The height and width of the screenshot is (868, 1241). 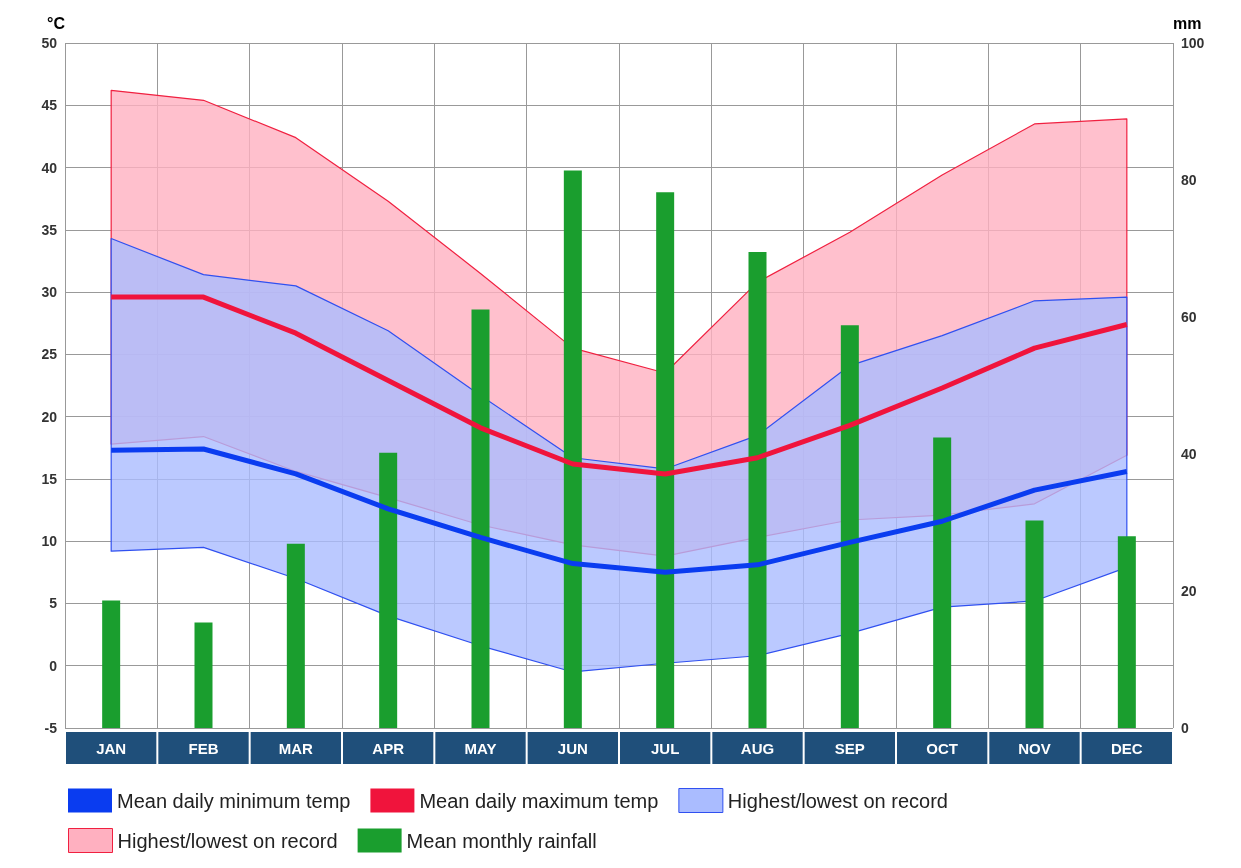 I want to click on x-tick-label: JUN, so click(x=572, y=748).